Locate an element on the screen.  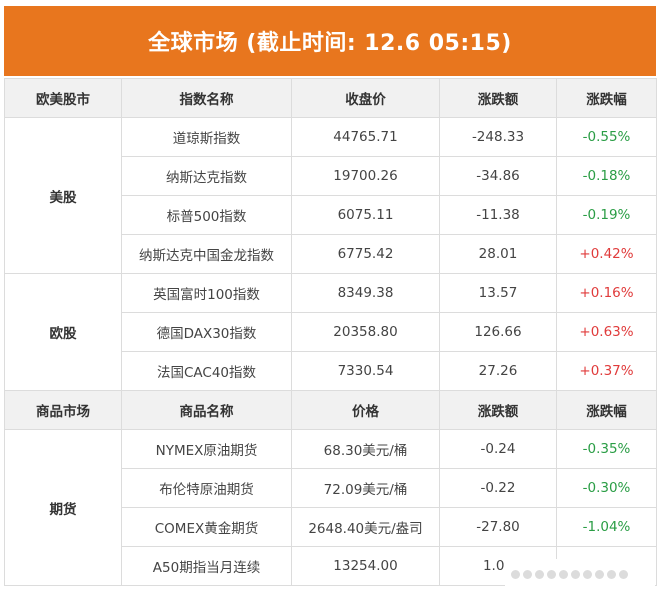
change-percent: -0.19% is located at coordinates (606, 215).